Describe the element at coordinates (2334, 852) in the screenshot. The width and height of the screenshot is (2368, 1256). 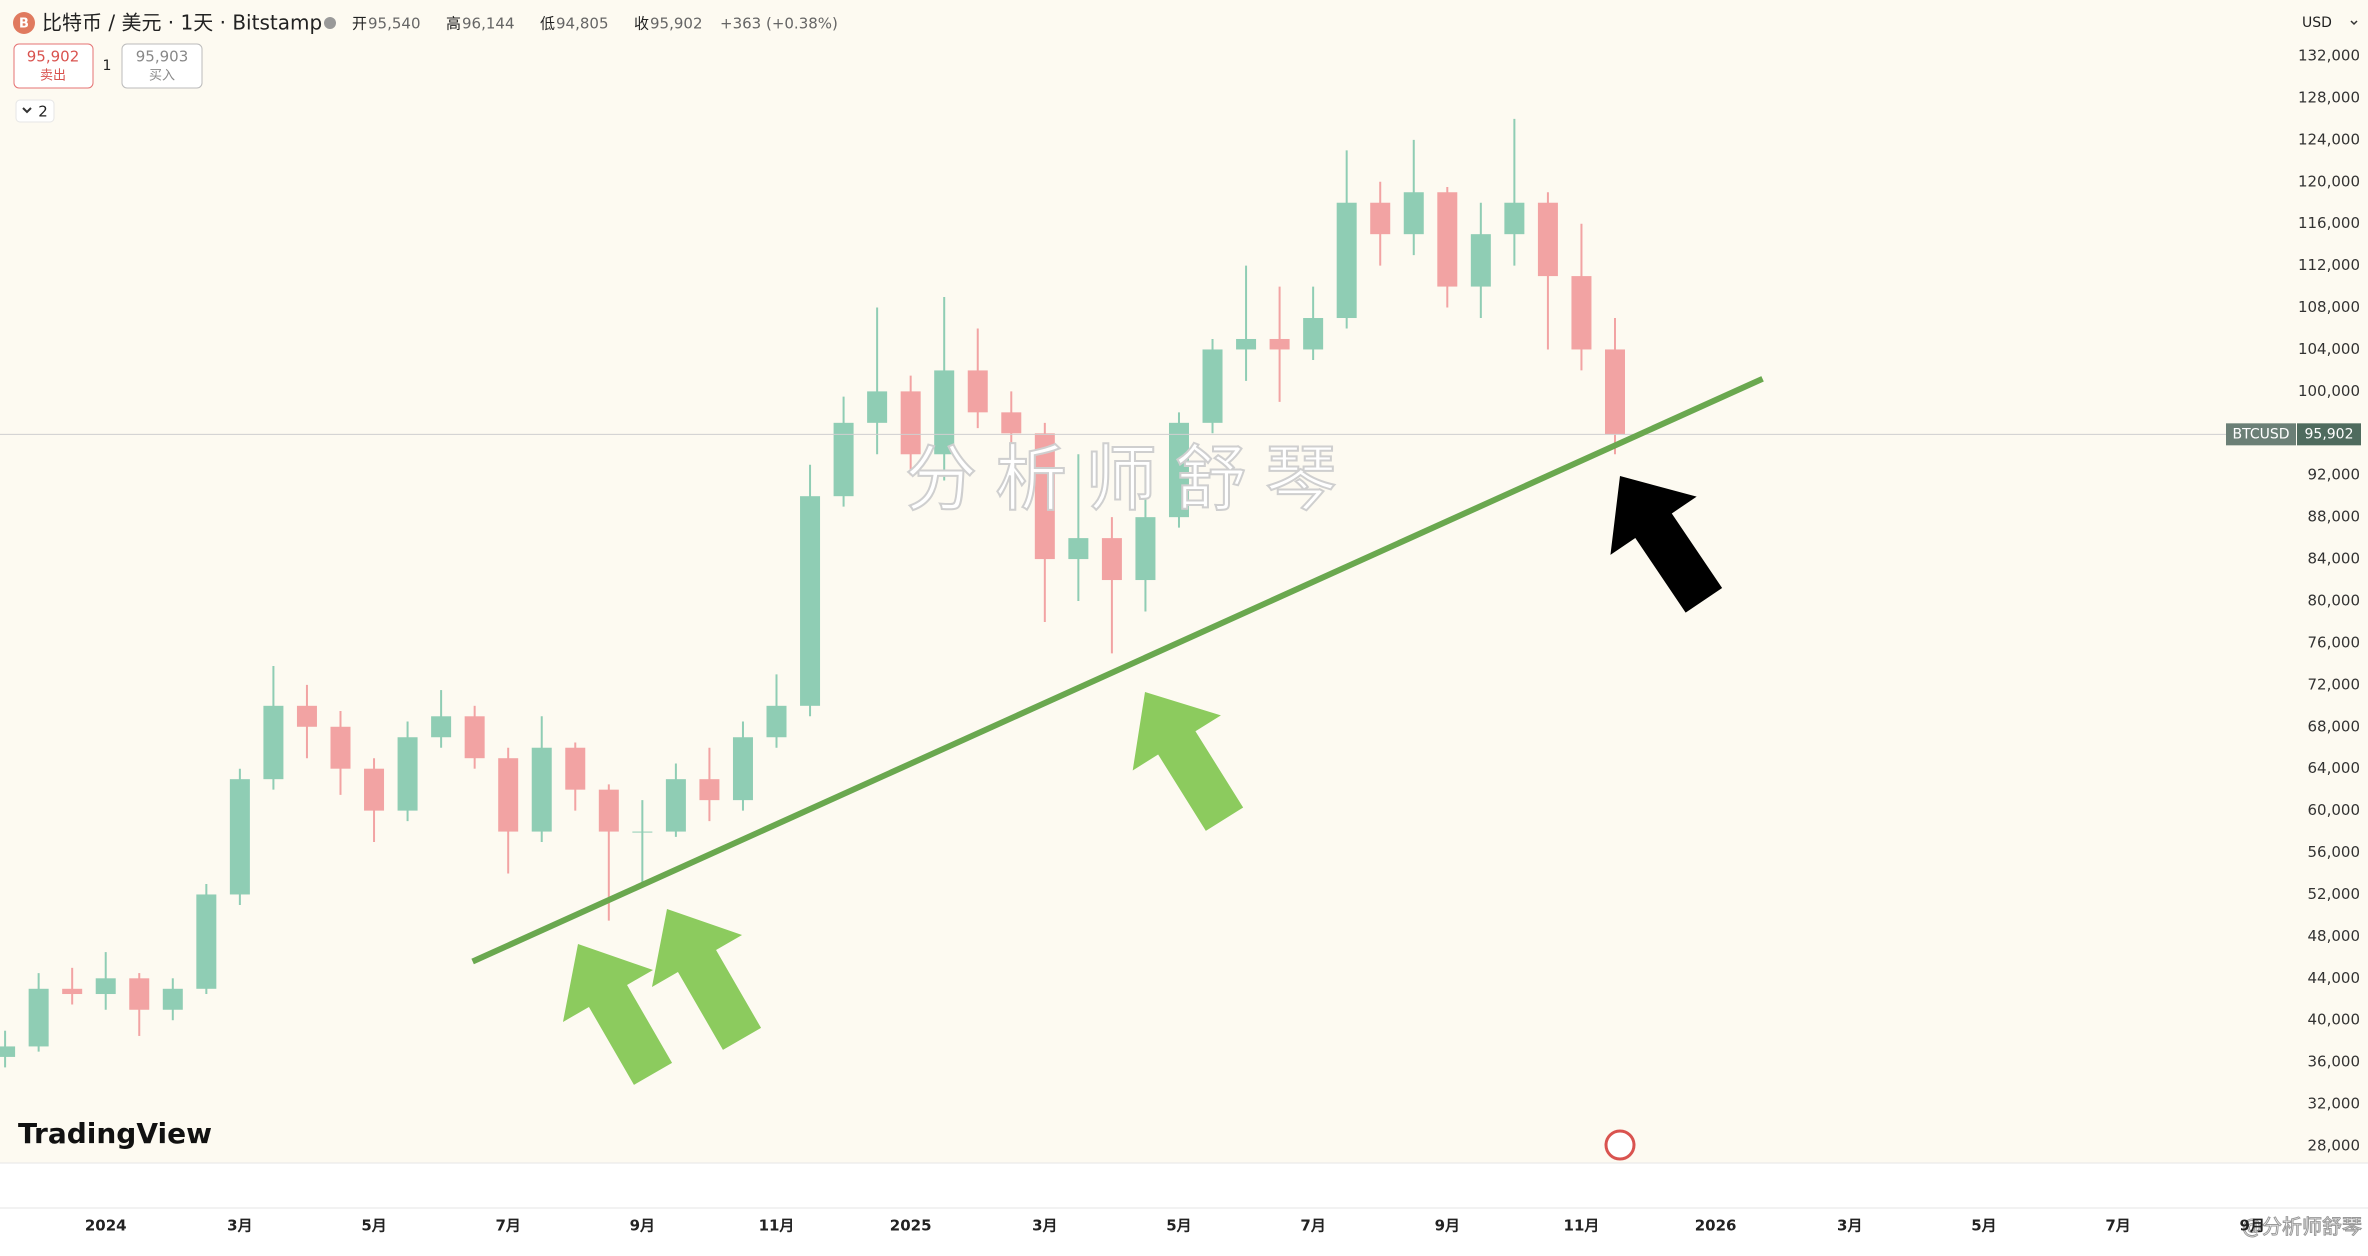
I see `y-tick-label: 56,000` at that location.